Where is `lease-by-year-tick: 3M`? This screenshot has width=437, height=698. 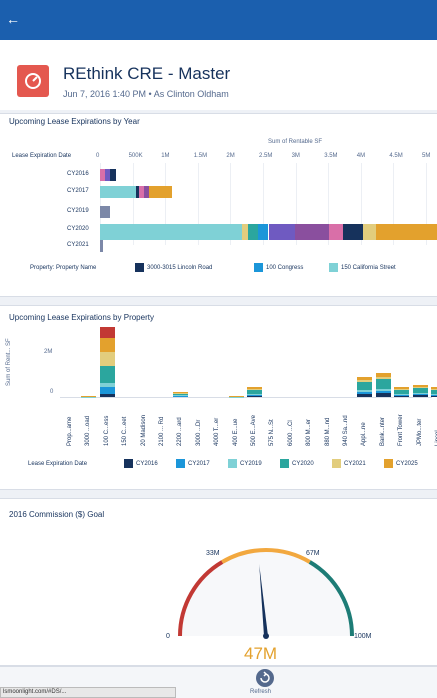
lease-by-year-tick: 3M is located at coordinates (295, 156).